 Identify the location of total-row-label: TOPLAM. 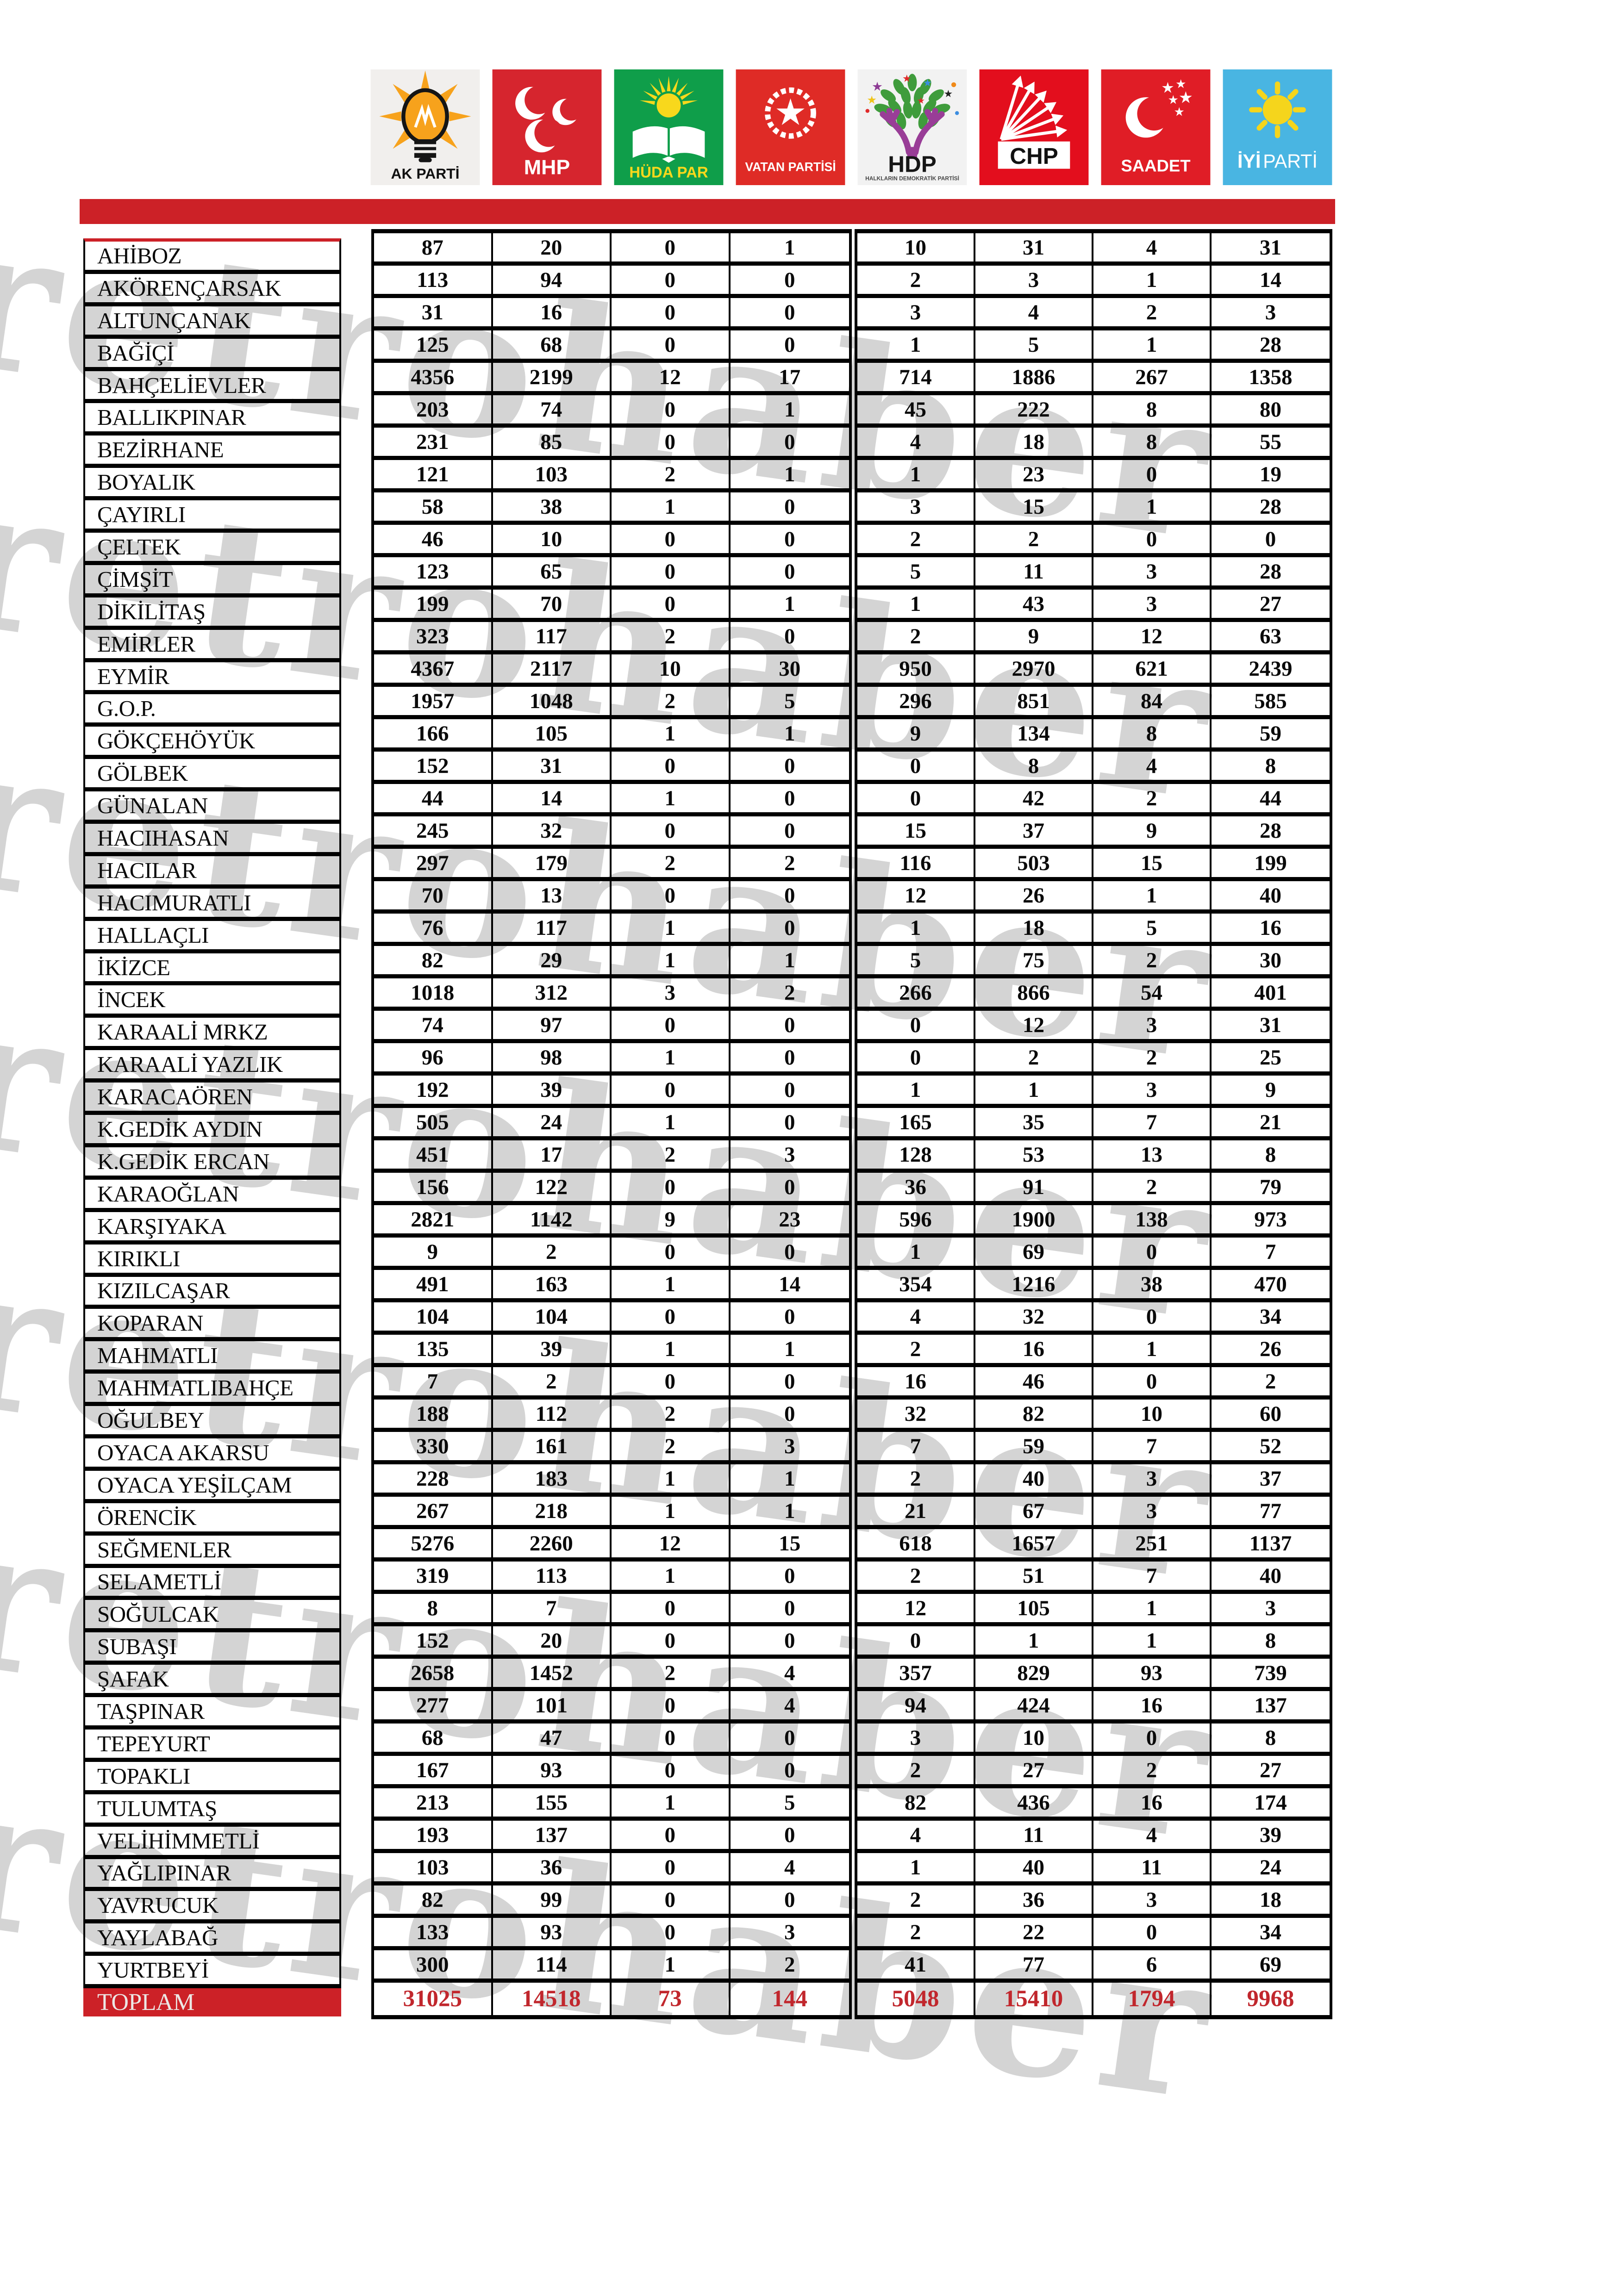
(212, 2002).